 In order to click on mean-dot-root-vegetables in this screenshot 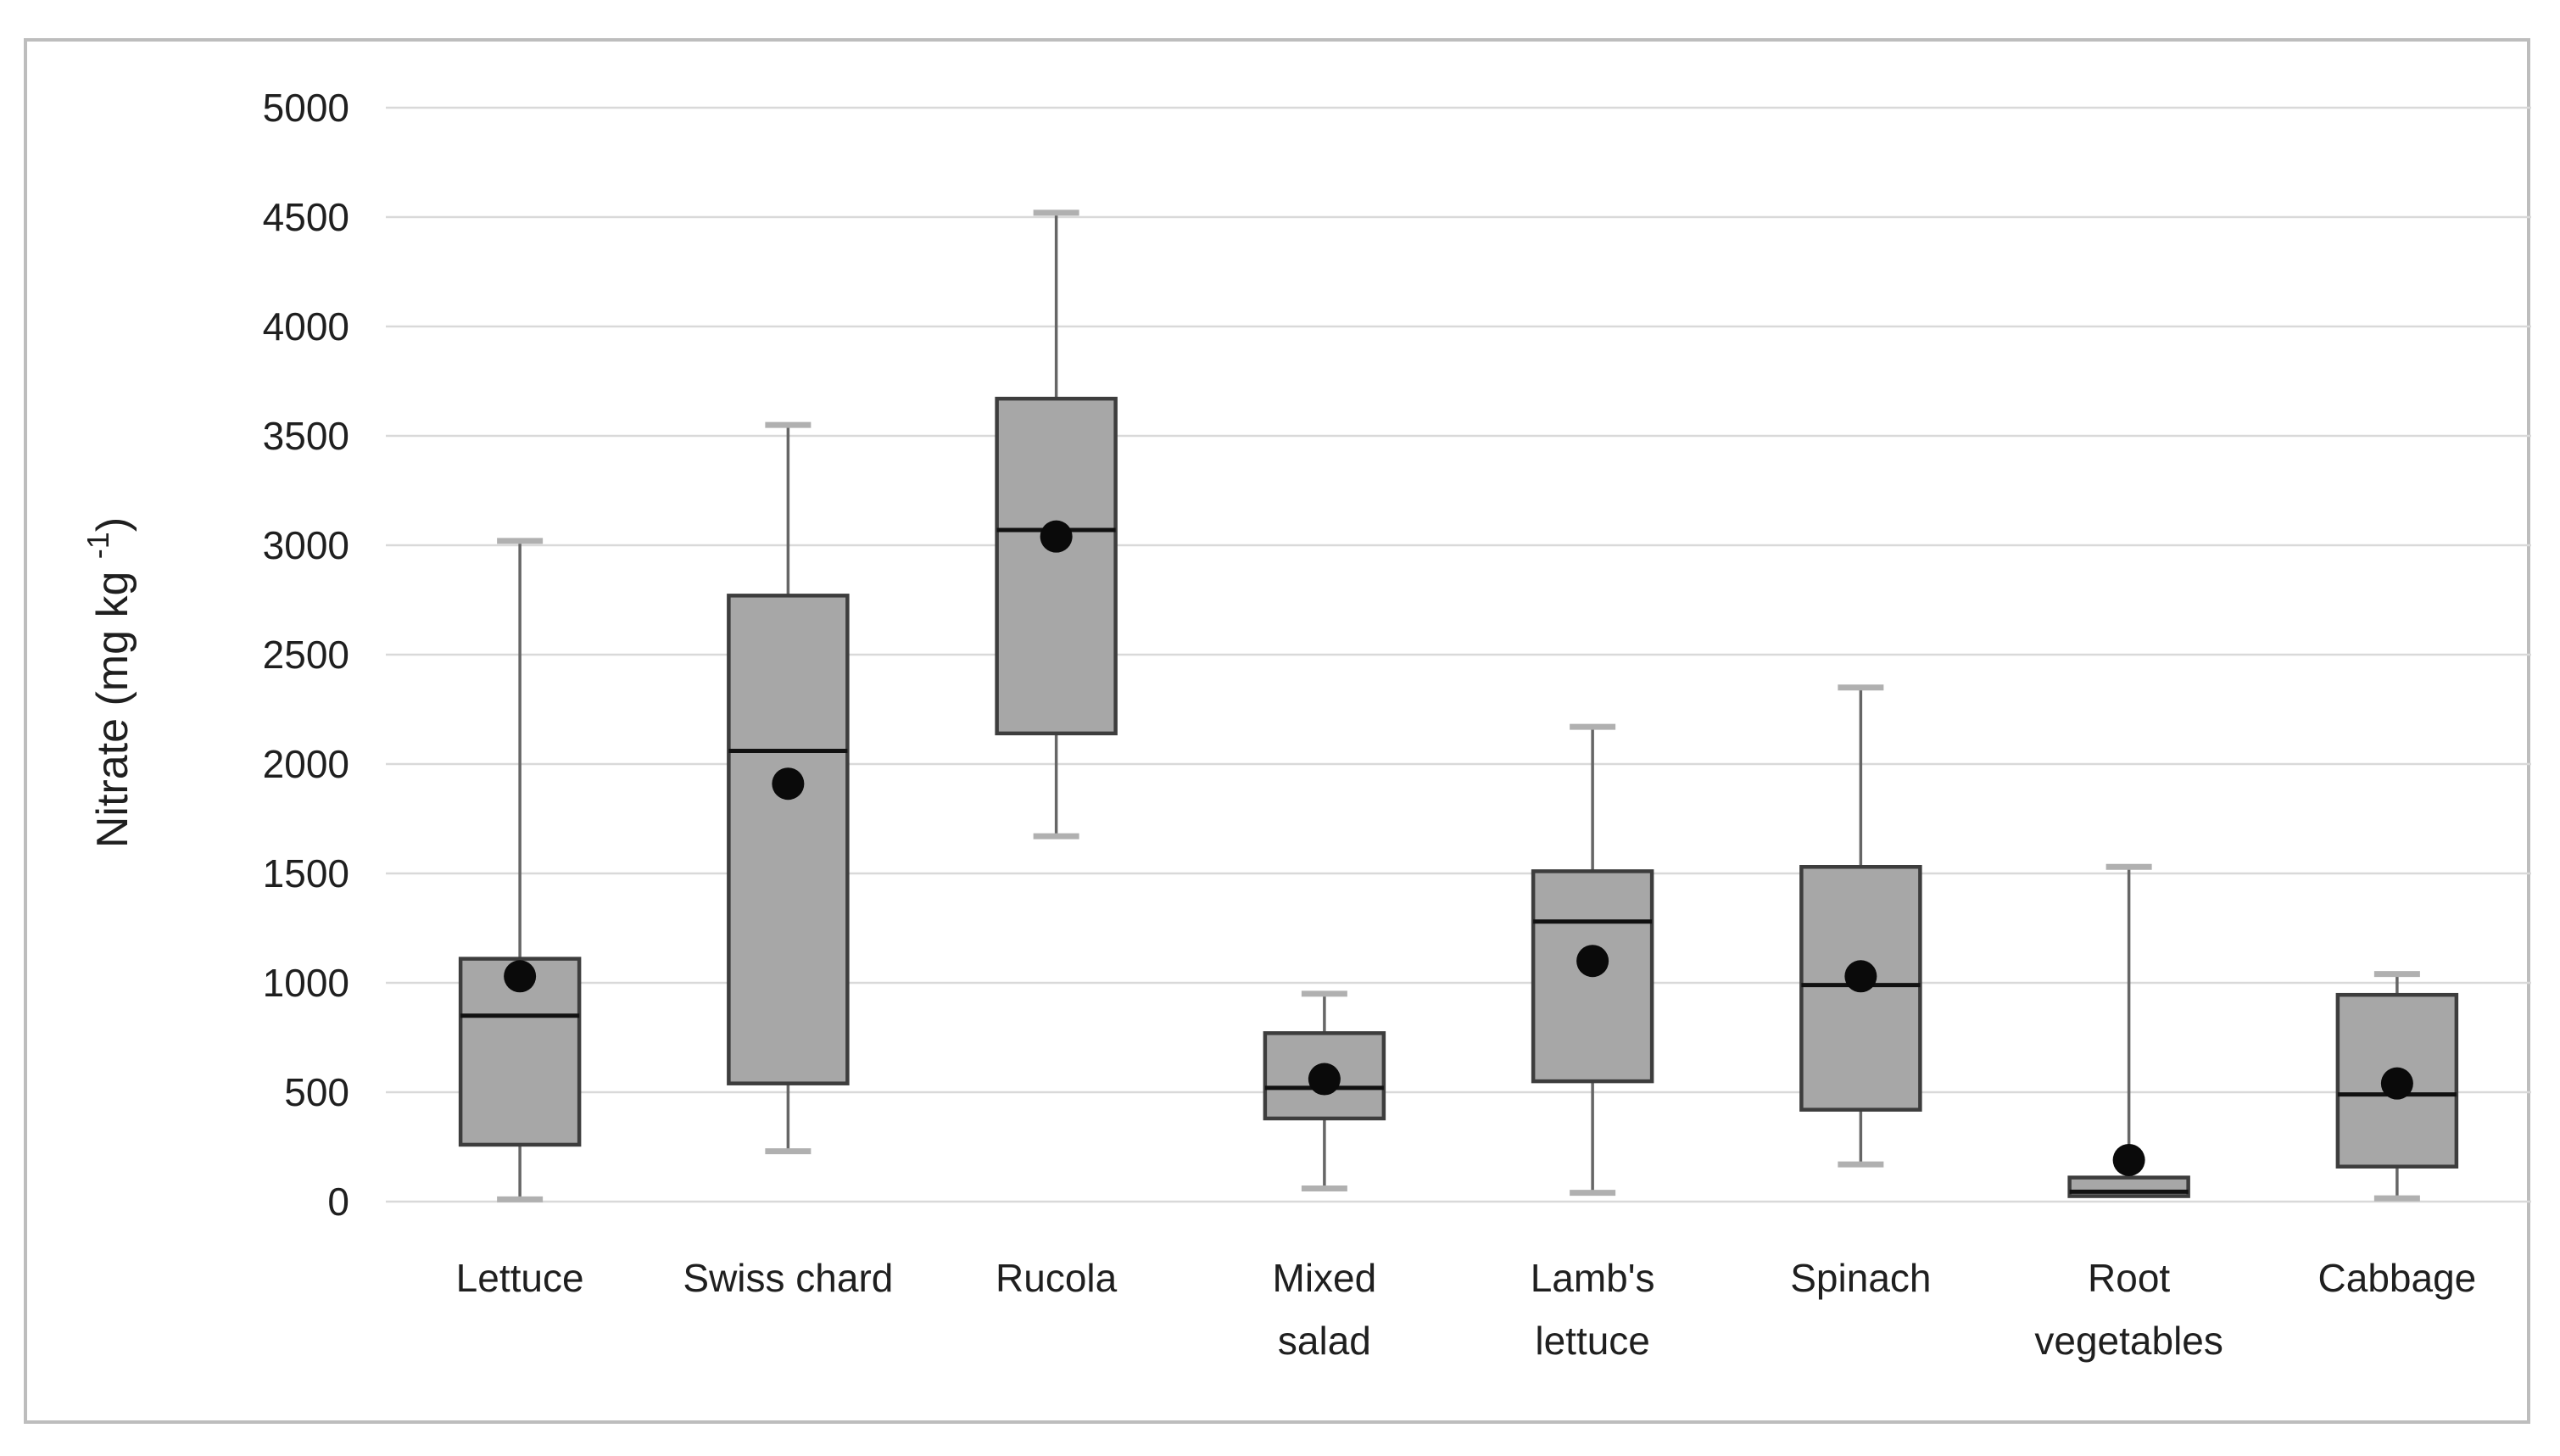, I will do `click(2128, 1159)`.